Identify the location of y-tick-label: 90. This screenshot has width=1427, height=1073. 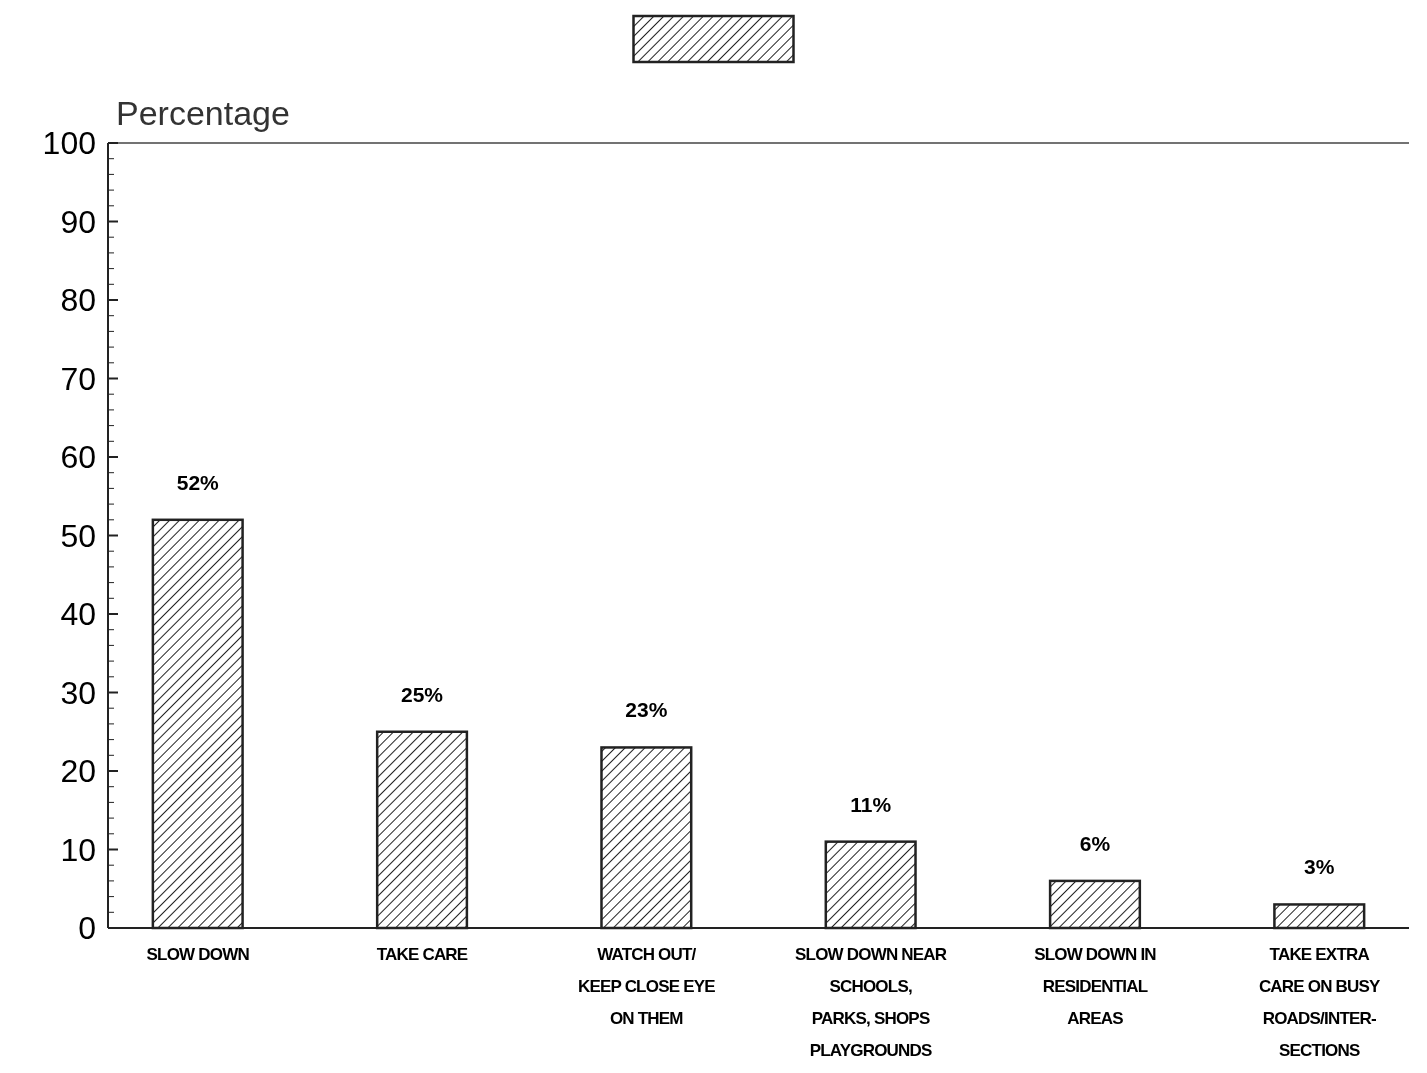
(78, 221).